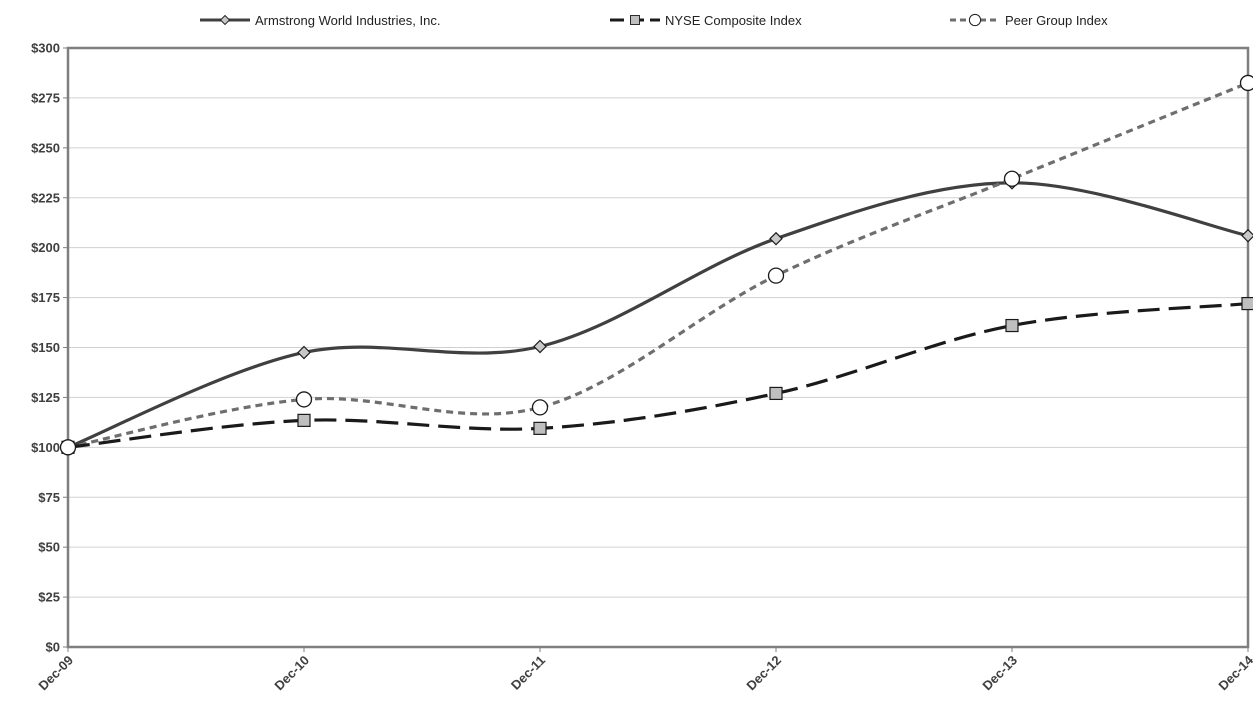 The height and width of the screenshot is (710, 1253). What do you see at coordinates (45, 197) in the screenshot?
I see `y-tick-label: $225` at bounding box center [45, 197].